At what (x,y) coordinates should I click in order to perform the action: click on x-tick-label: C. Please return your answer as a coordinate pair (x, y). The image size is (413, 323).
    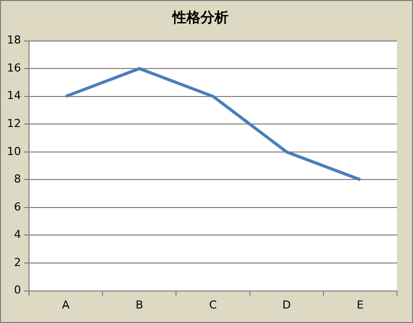
    Looking at the image, I should click on (213, 305).